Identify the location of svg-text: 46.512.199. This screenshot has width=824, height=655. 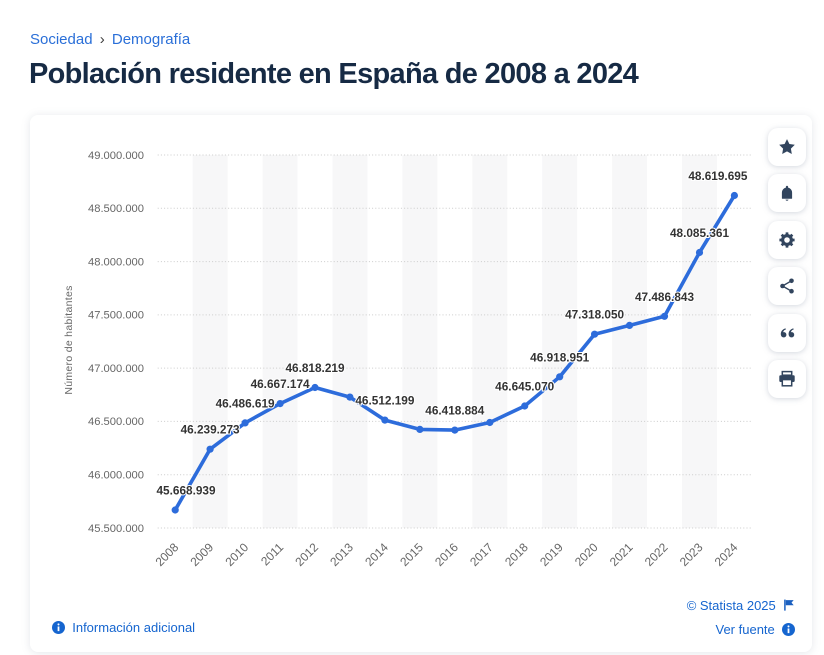
(384, 401).